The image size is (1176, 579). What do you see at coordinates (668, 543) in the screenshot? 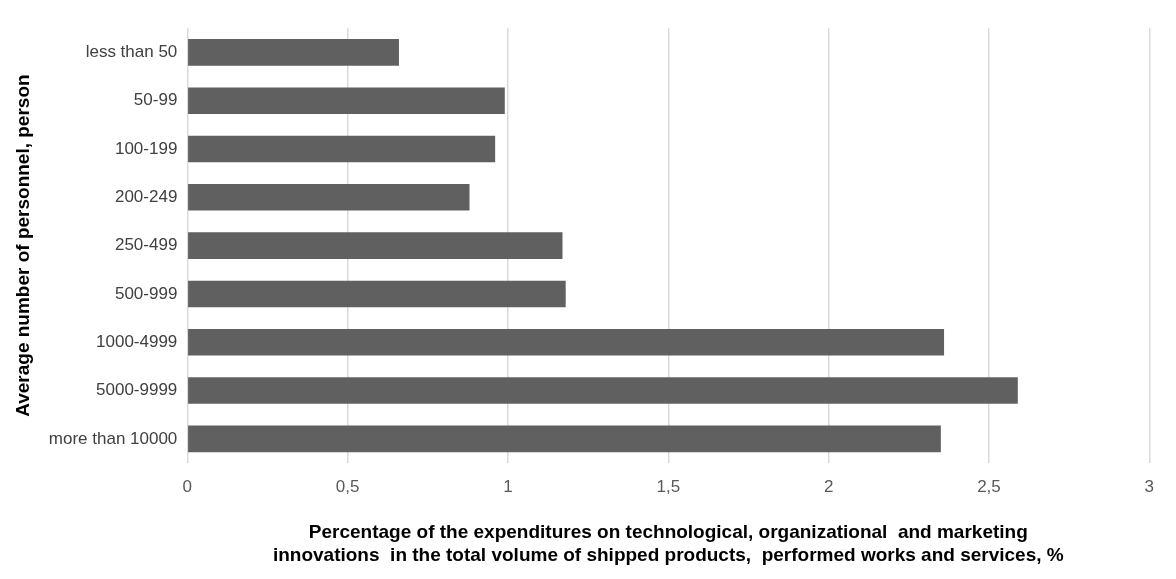
I see `x-axis-title: Percentage of the expenditures on technological, organizational and marketing innovations in the total volume of shipped products, performed works and services, %` at bounding box center [668, 543].